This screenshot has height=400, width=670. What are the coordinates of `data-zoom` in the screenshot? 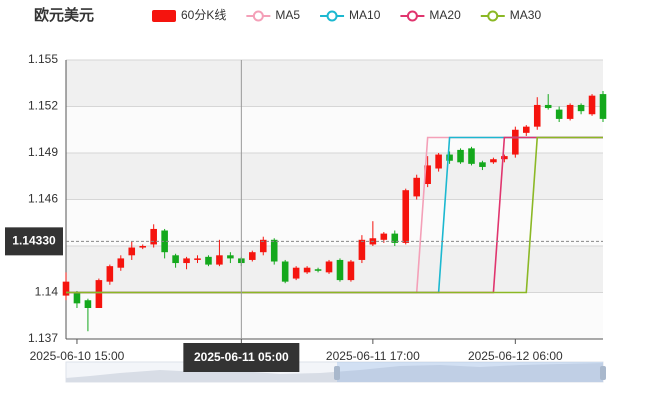 It's located at (335, 372).